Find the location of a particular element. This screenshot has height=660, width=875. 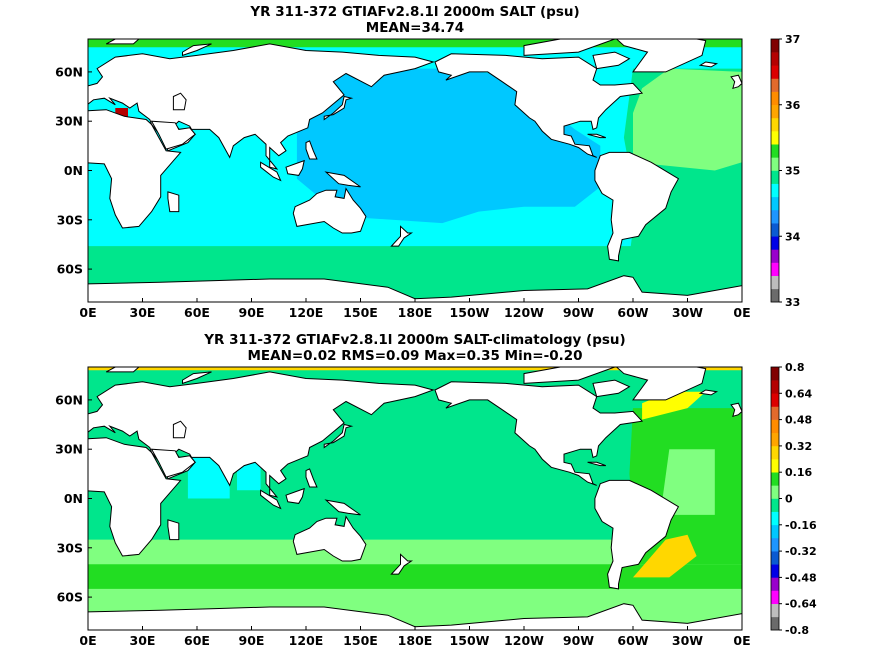

top-y-ticks: 60N 30N 0N 30S 60S is located at coordinates (73, 170).